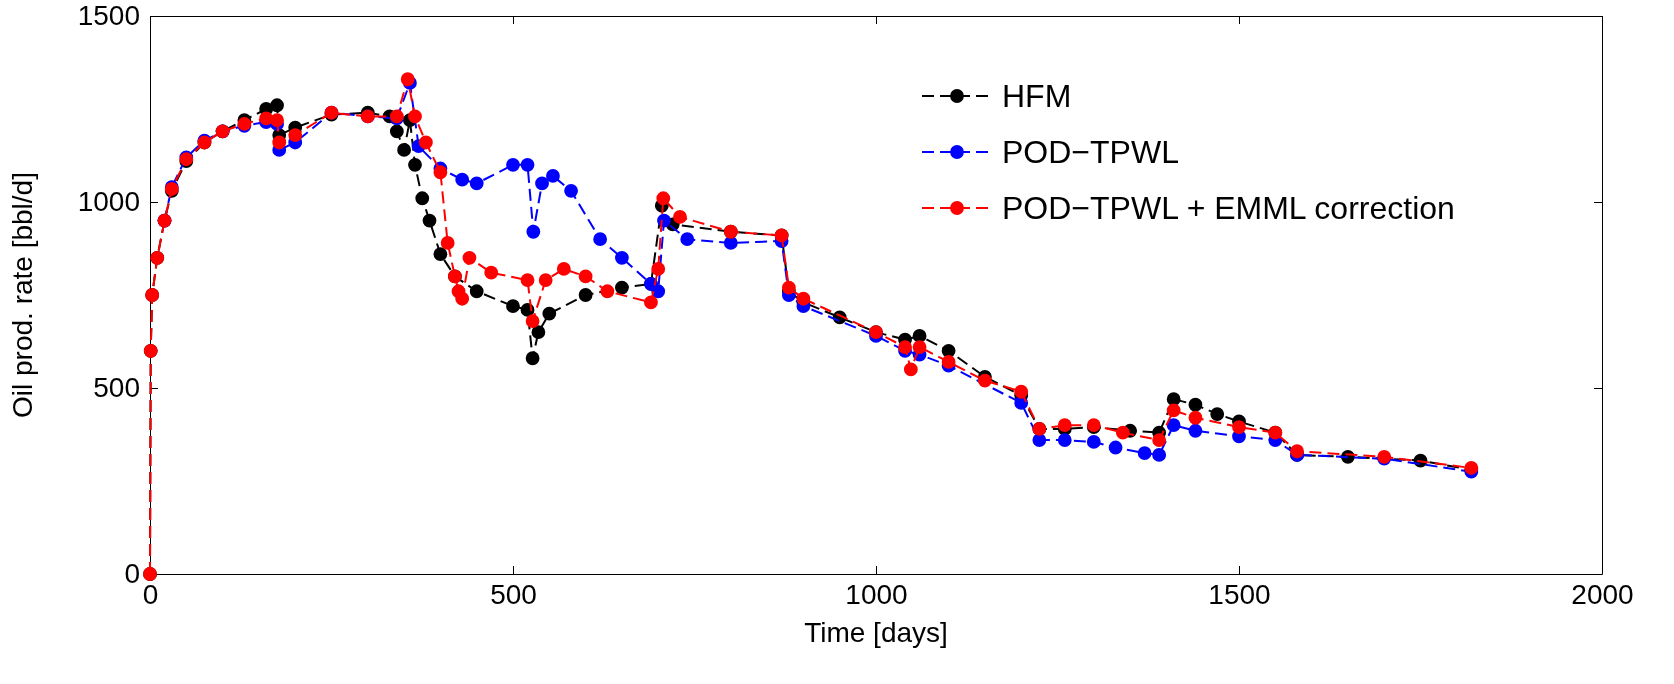  Describe the element at coordinates (22, 295) in the screenshot. I see `y-axis-title: Oil prod. rate [bbl/d]` at that location.